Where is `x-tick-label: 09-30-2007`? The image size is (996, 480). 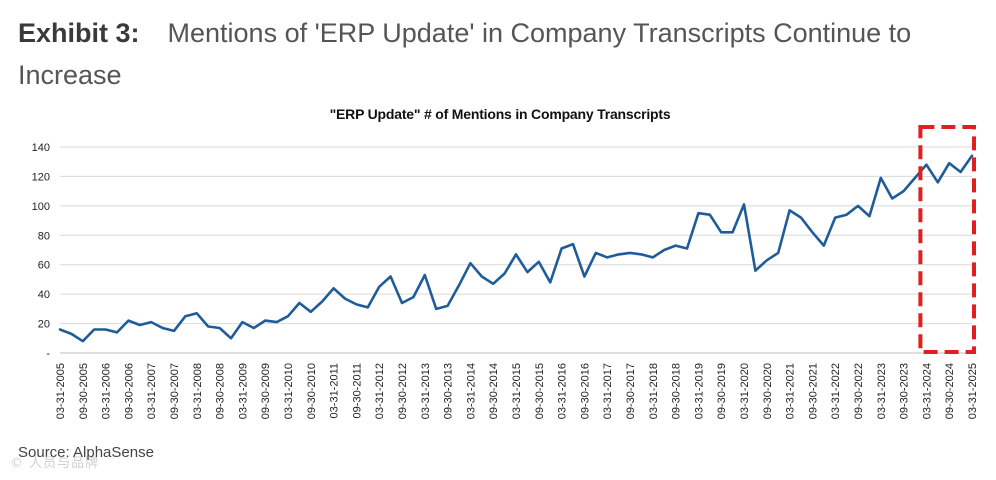
x-tick-label: 09-30-2007 is located at coordinates (175, 391).